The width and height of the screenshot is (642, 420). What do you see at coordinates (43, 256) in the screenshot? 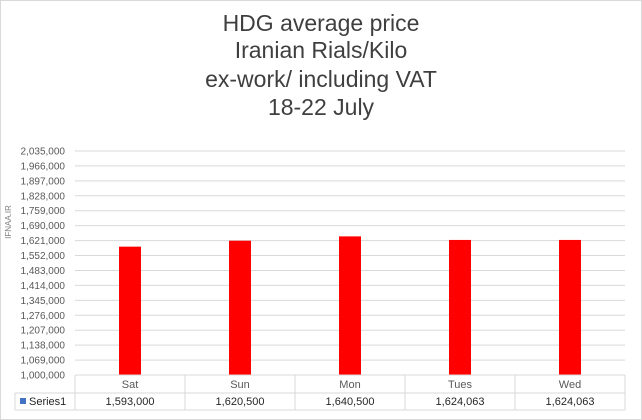
I see `y-tick-label: 1,552,000` at bounding box center [43, 256].